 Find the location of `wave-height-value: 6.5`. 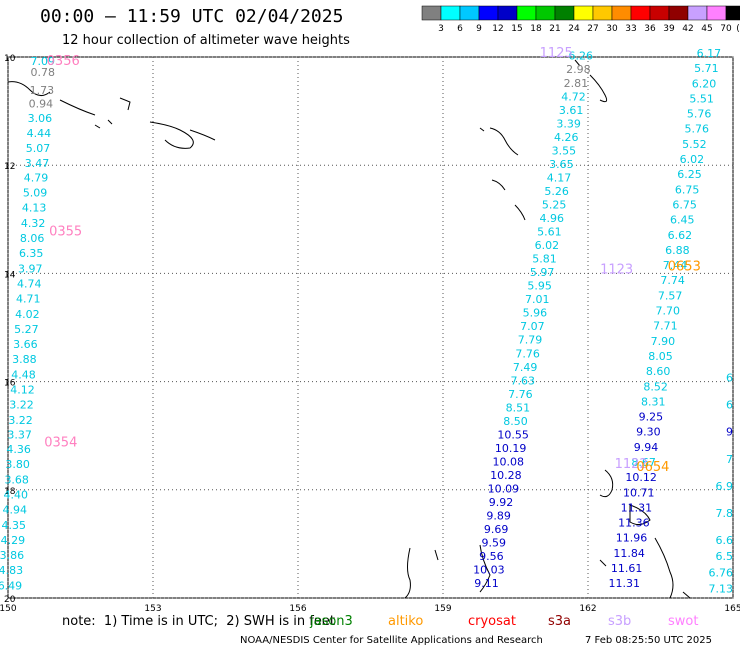

wave-height-value: 6.5 is located at coordinates (725, 556).